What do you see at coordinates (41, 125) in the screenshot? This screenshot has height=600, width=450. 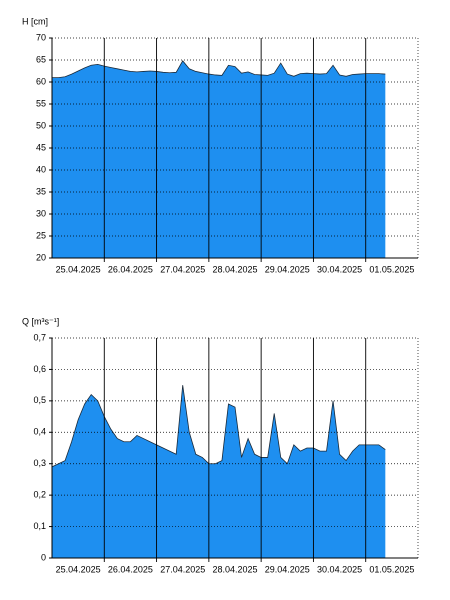 I see `y-tick-label: 50` at bounding box center [41, 125].